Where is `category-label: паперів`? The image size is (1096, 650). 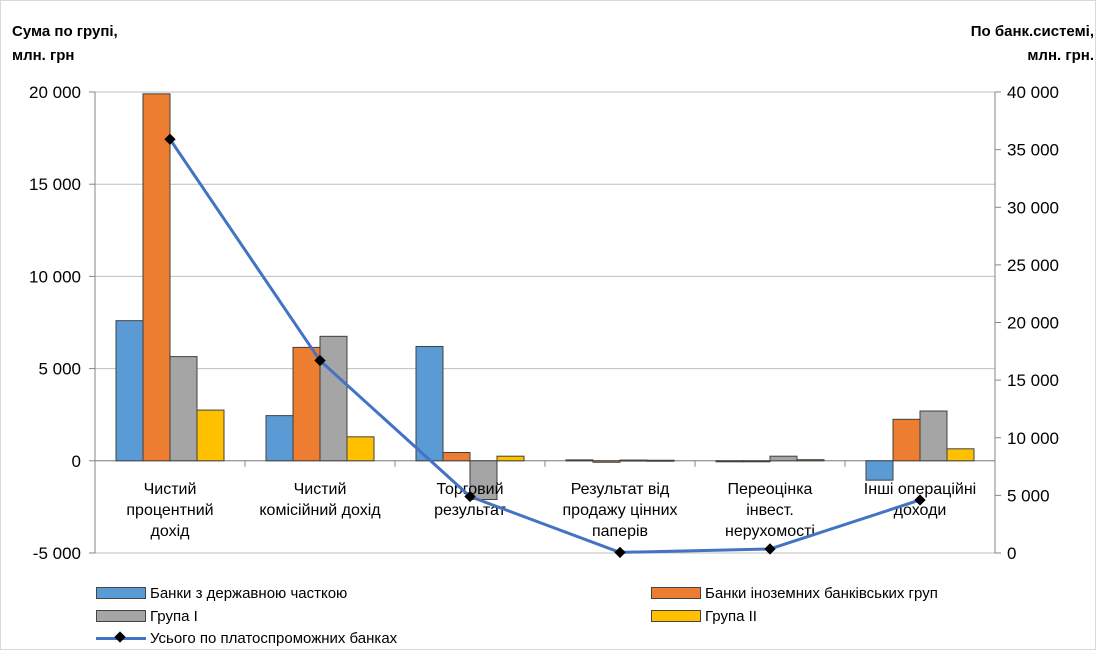
category-label: паперів is located at coordinates (620, 531).